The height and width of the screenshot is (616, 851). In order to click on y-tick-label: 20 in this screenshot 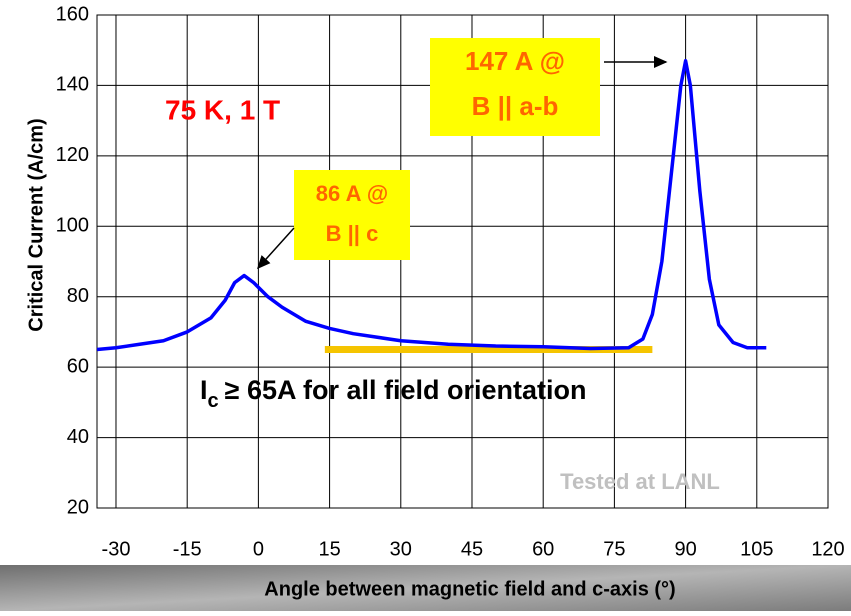, I will do `click(78, 507)`.